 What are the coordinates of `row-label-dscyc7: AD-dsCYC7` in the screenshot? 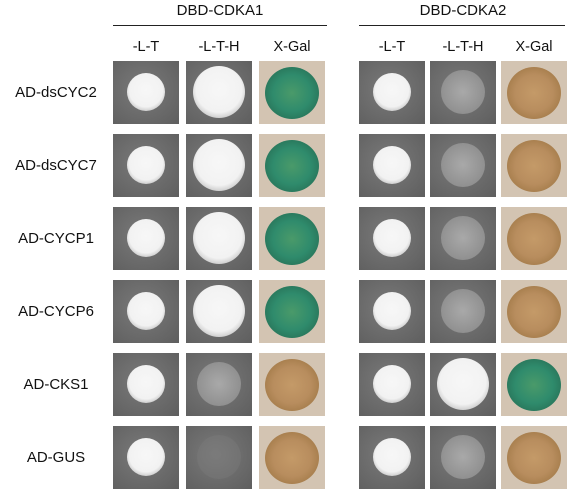 It's located at (56, 165).